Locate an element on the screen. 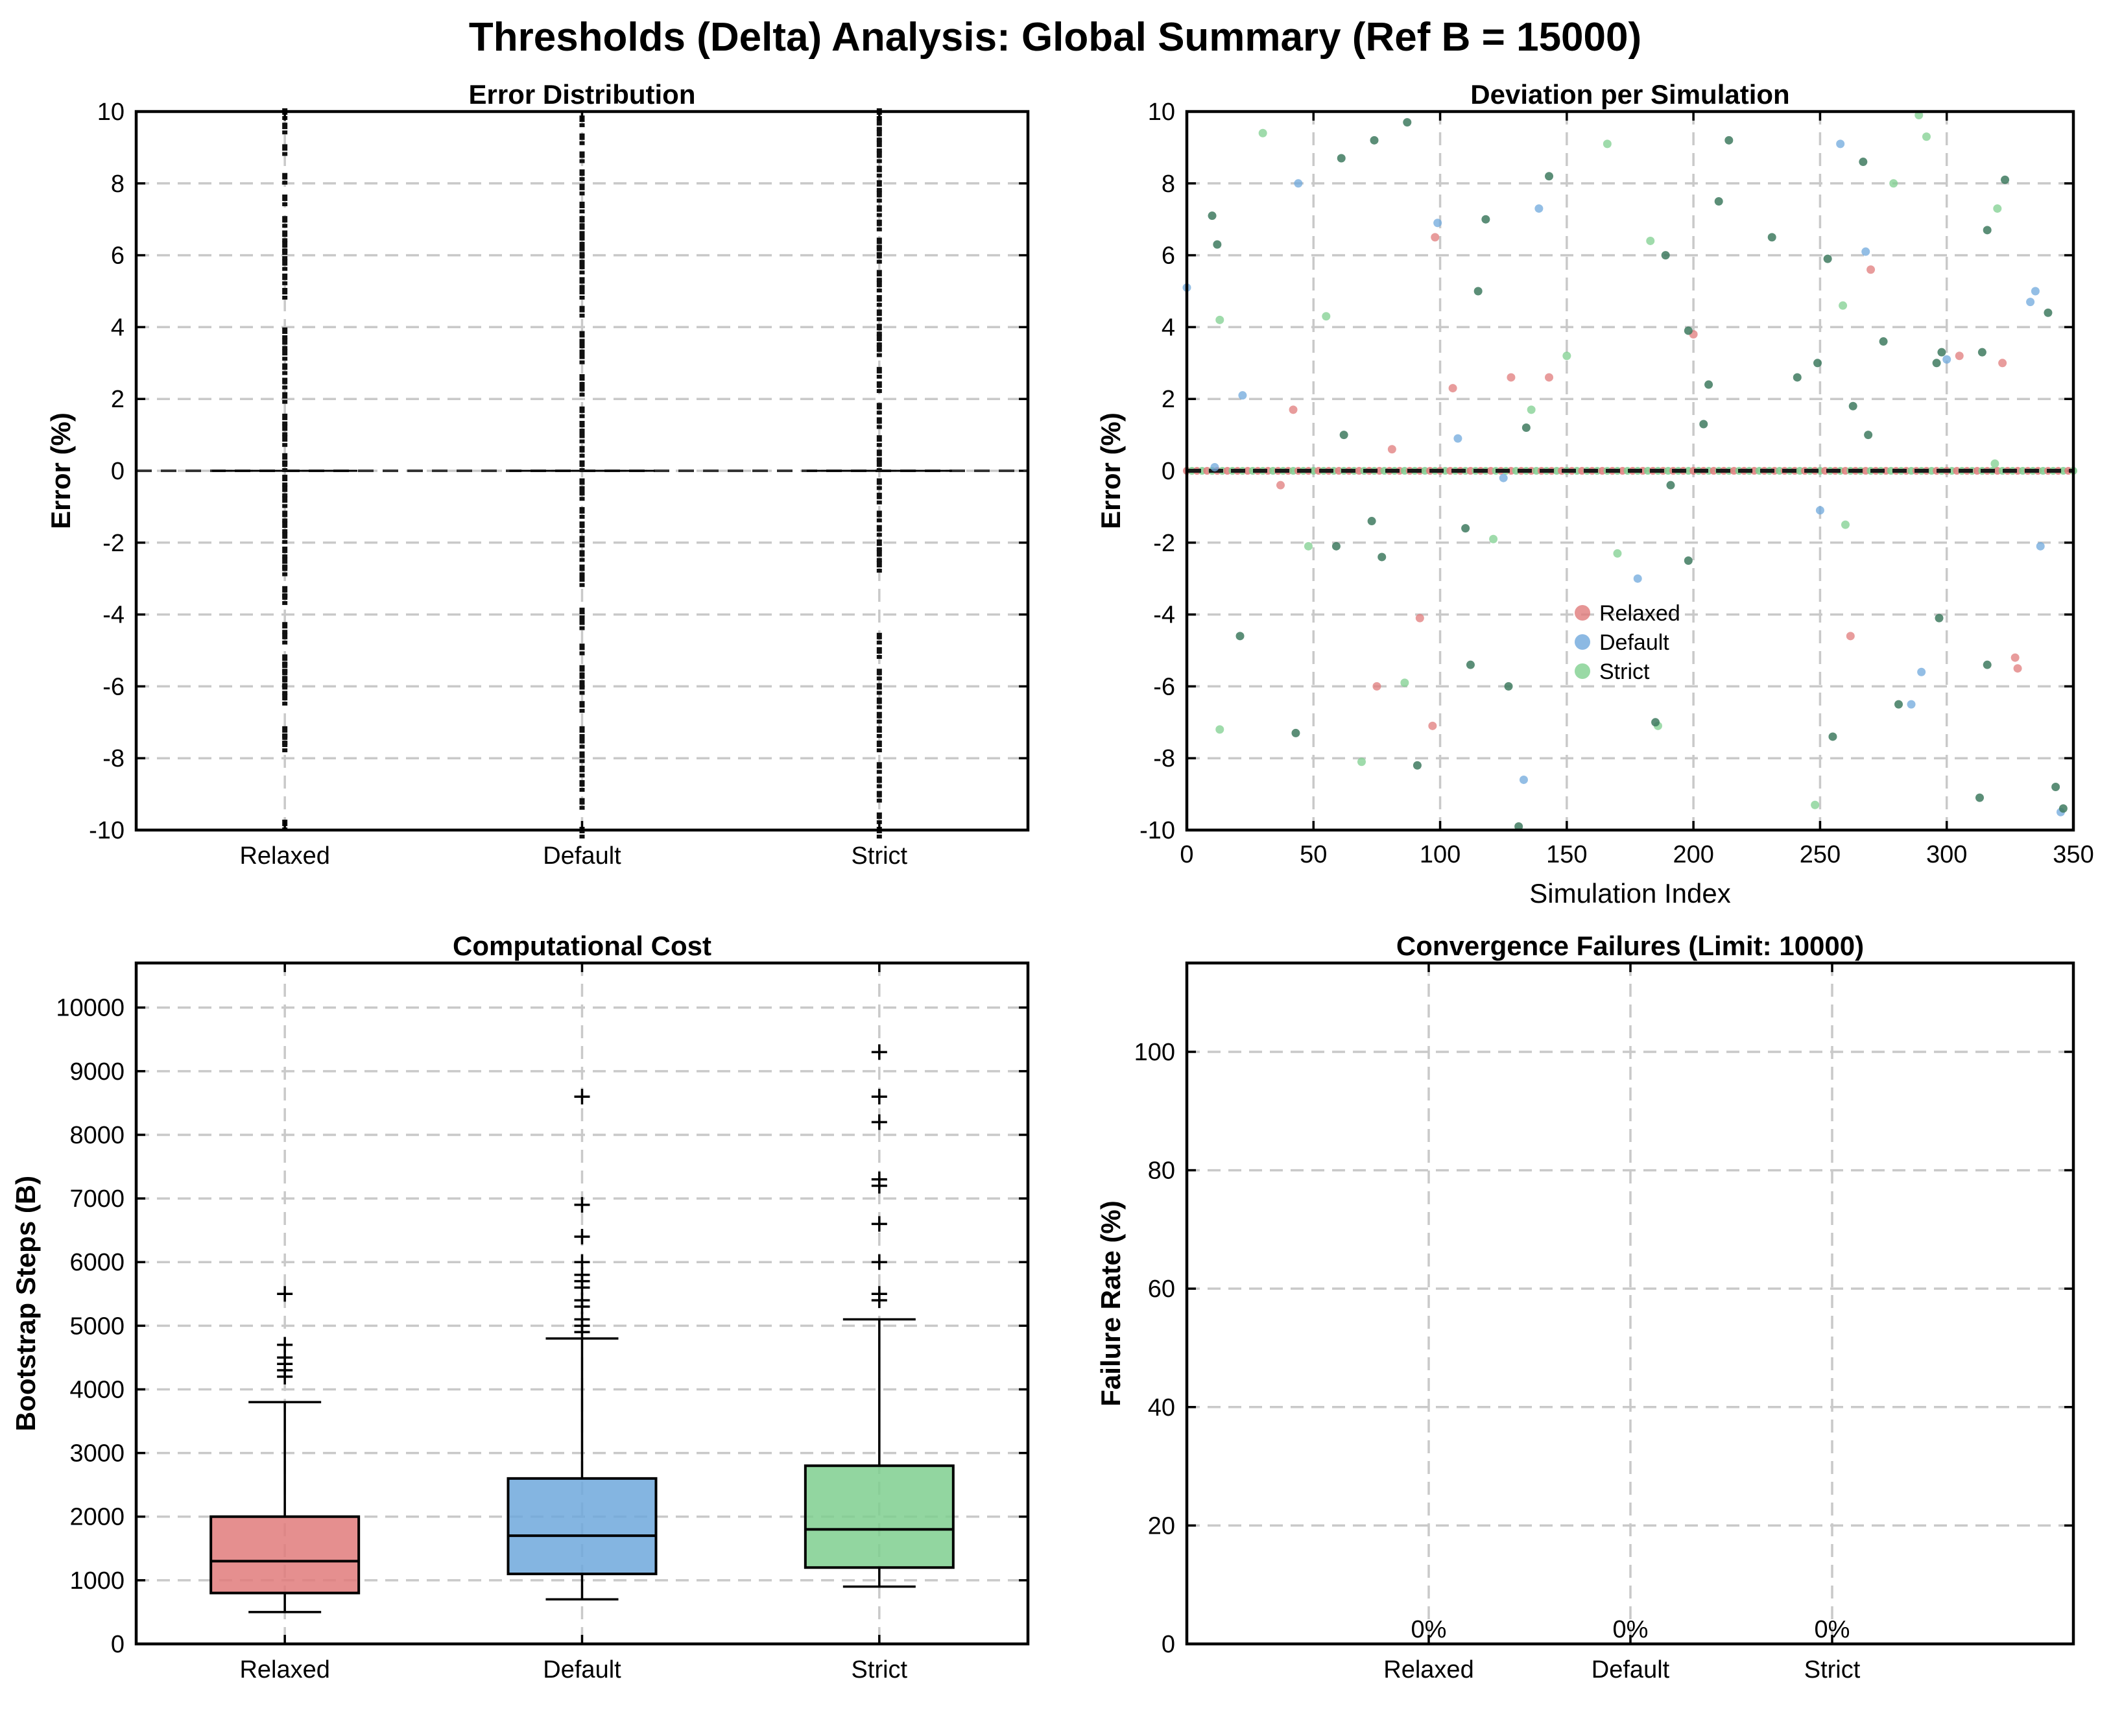 This screenshot has height=1736, width=2111. x-tick-label: Default is located at coordinates (582, 856).